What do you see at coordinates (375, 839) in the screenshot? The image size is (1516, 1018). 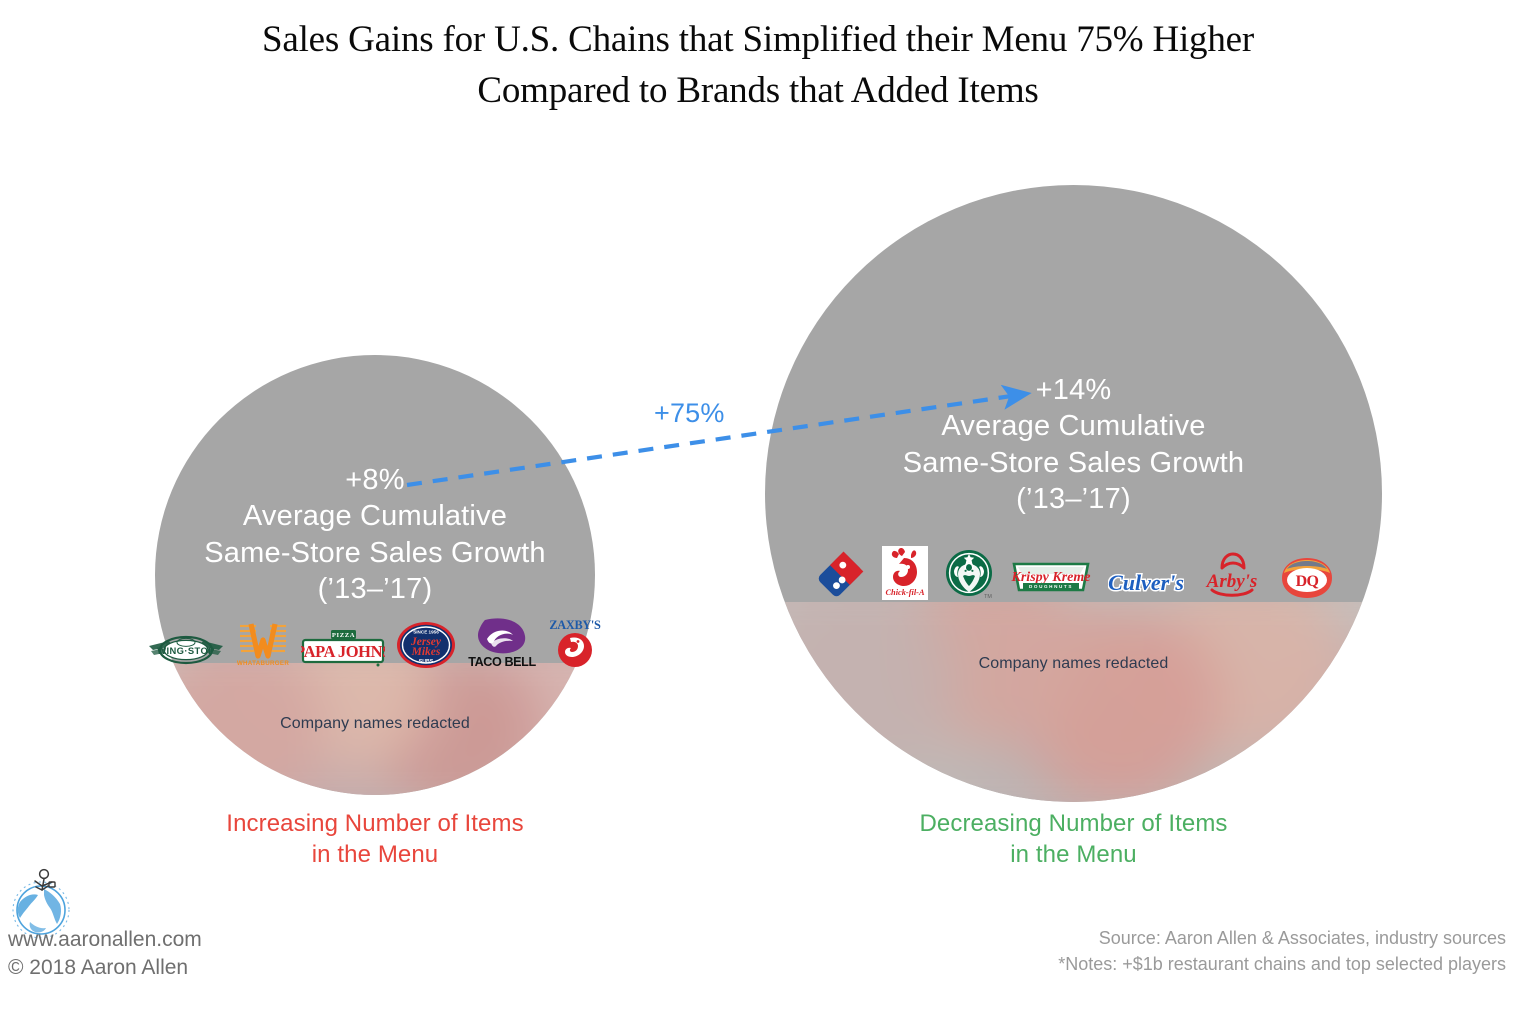 I see `left-caption: Increasing Number of Items in the Menu` at bounding box center [375, 839].